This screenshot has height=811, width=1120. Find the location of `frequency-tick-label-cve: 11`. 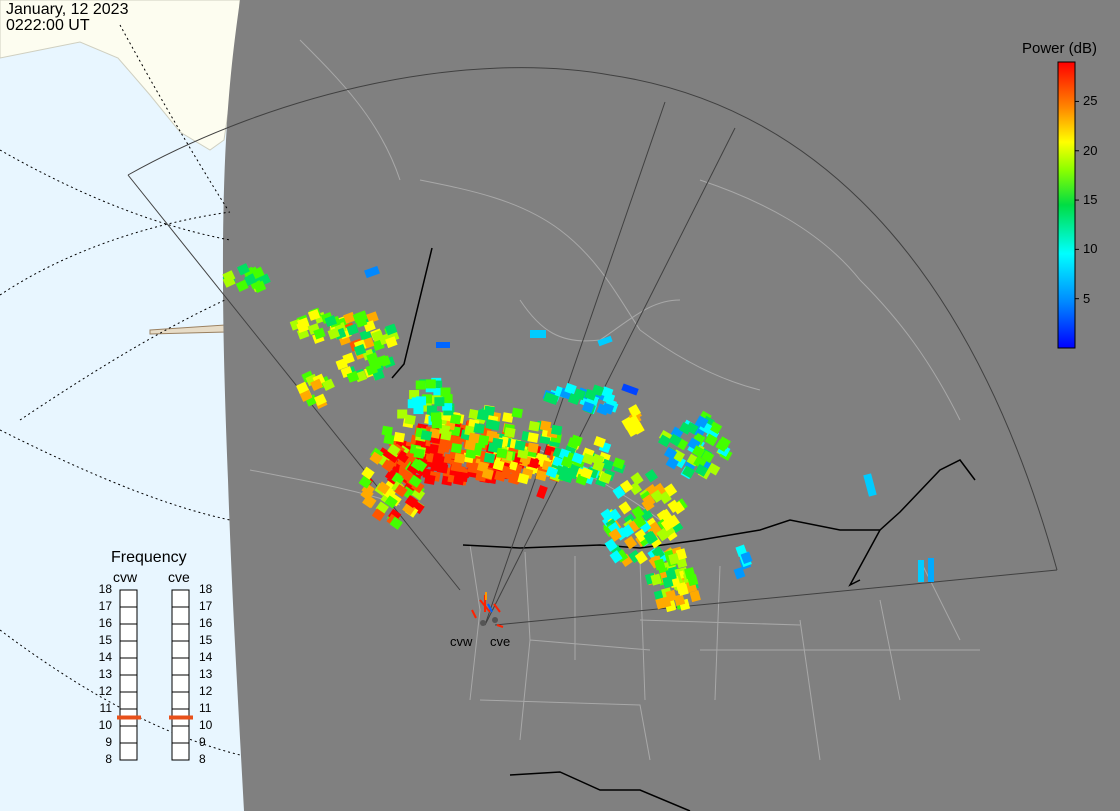

frequency-tick-label-cve: 11 is located at coordinates (205, 708).